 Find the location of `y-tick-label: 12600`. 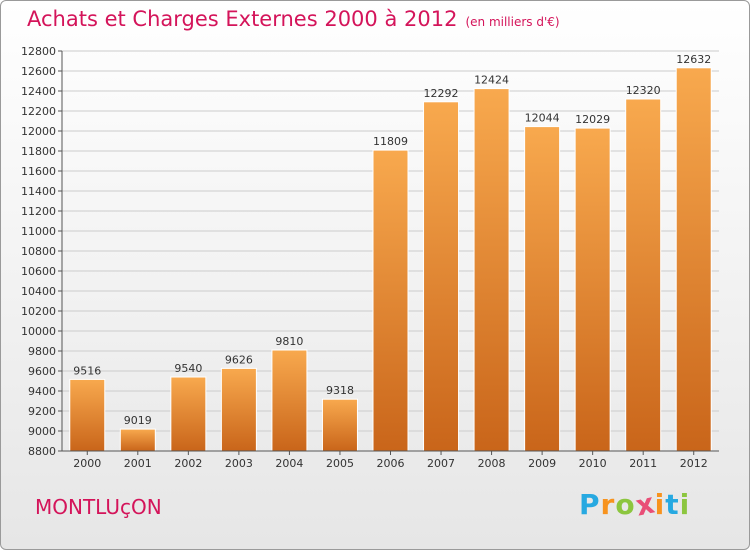

y-tick-label: 12600 is located at coordinates (38, 71).